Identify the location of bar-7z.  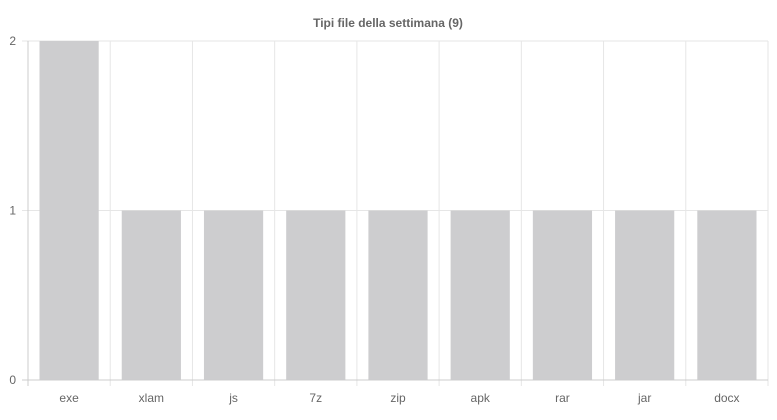
(316, 295).